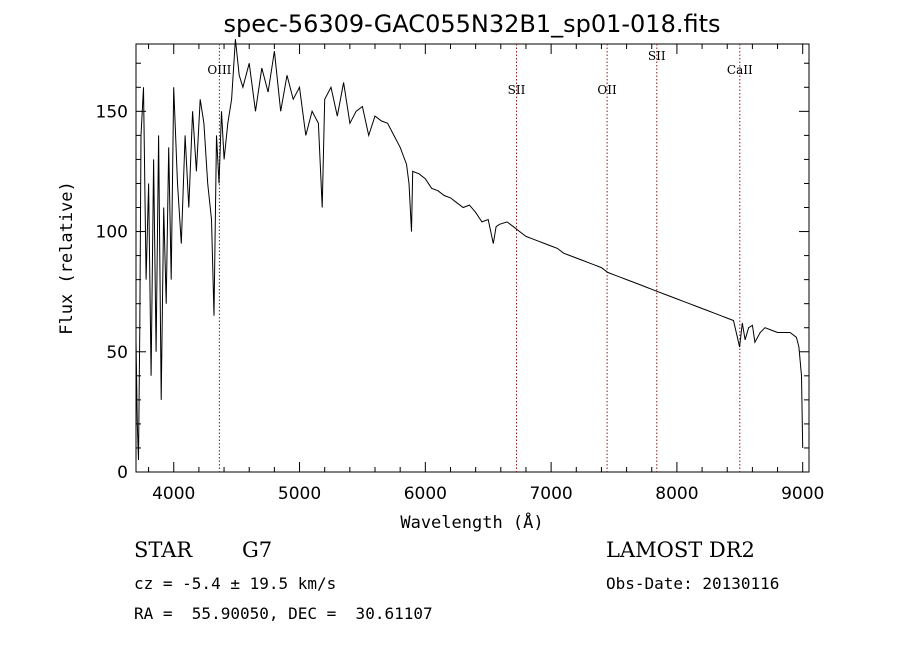 This screenshot has width=900, height=649. Describe the element at coordinates (112, 112) in the screenshot. I see `y-tick-label: 150` at that location.